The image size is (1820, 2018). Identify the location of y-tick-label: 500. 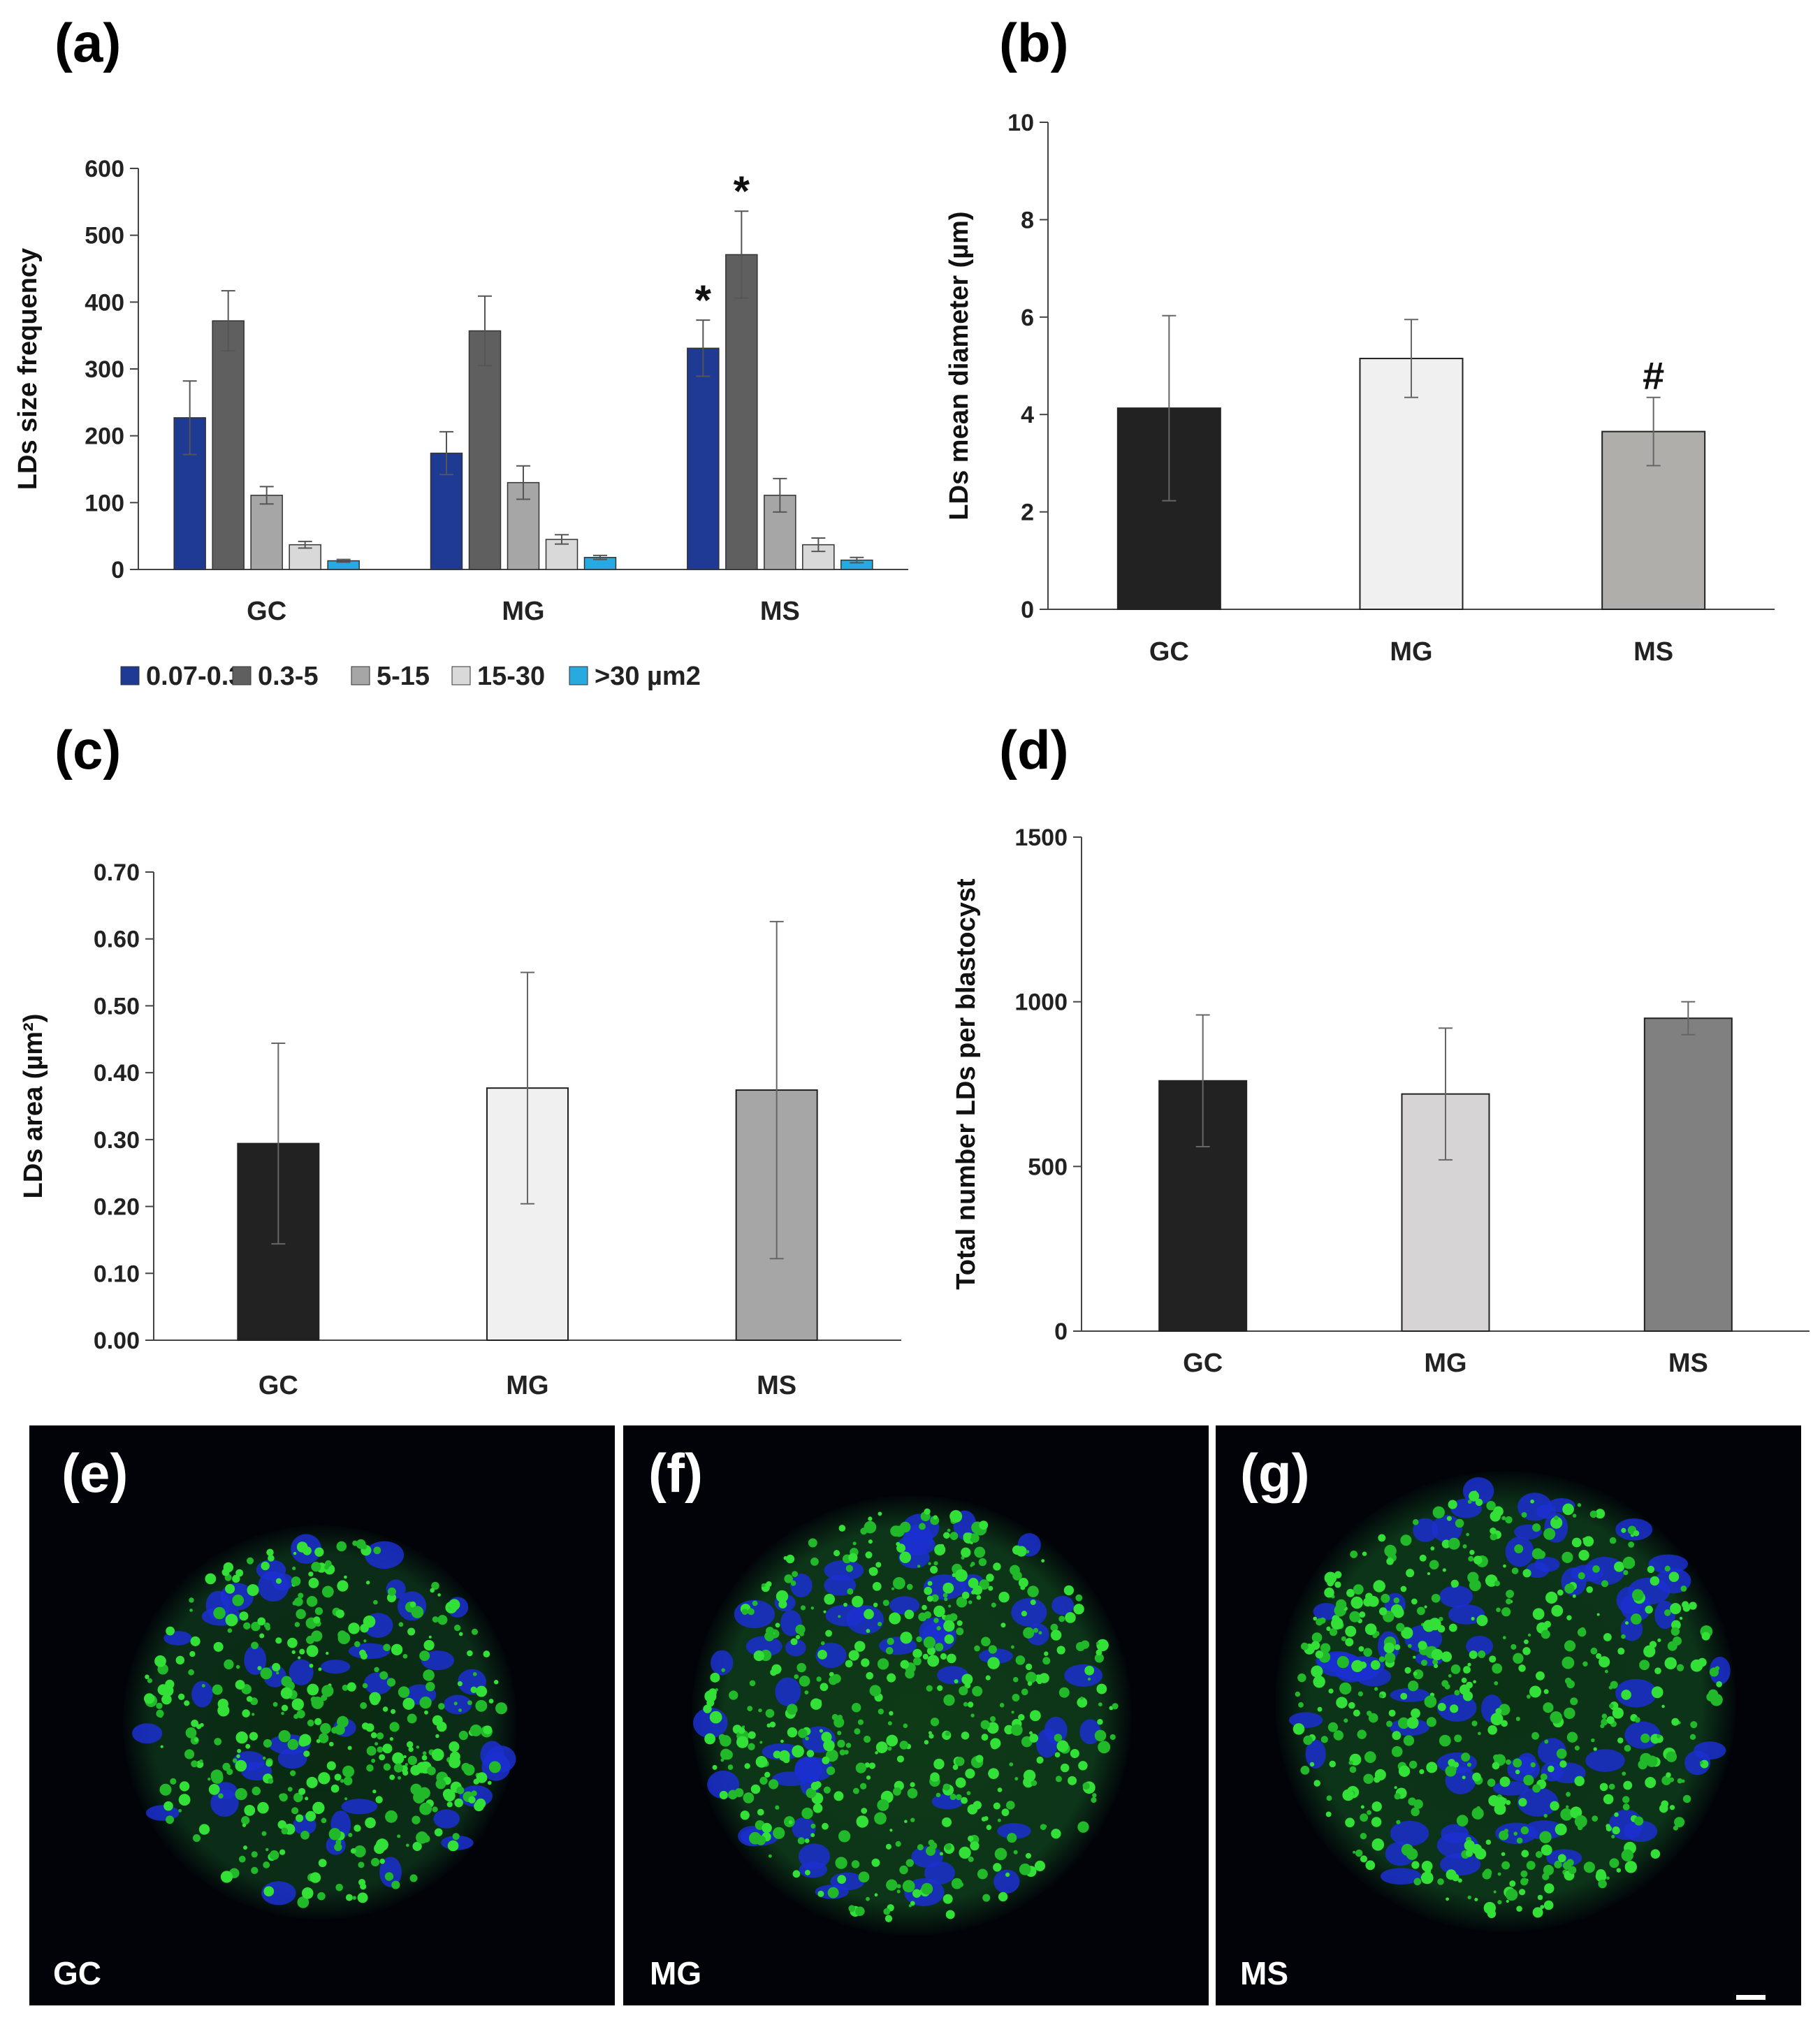
(104, 236).